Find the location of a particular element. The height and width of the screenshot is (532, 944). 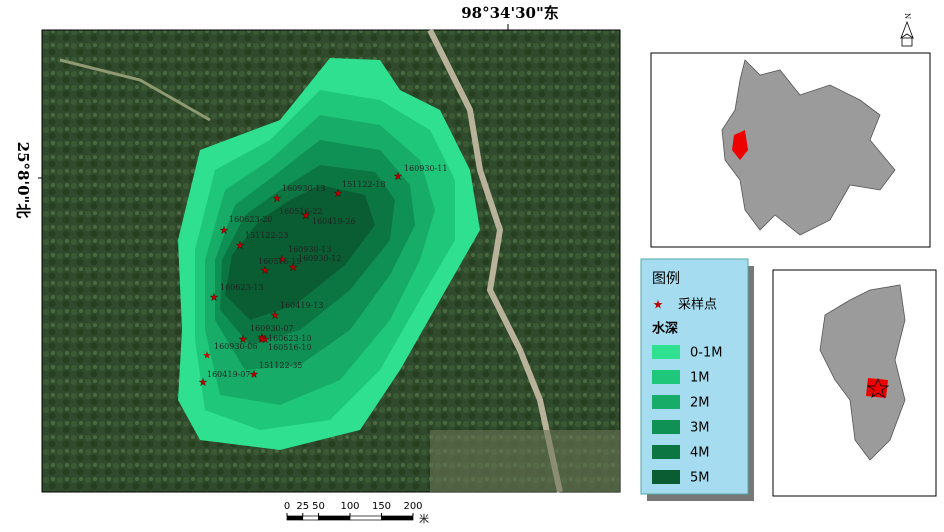

path is located at coordinates (135, 90).